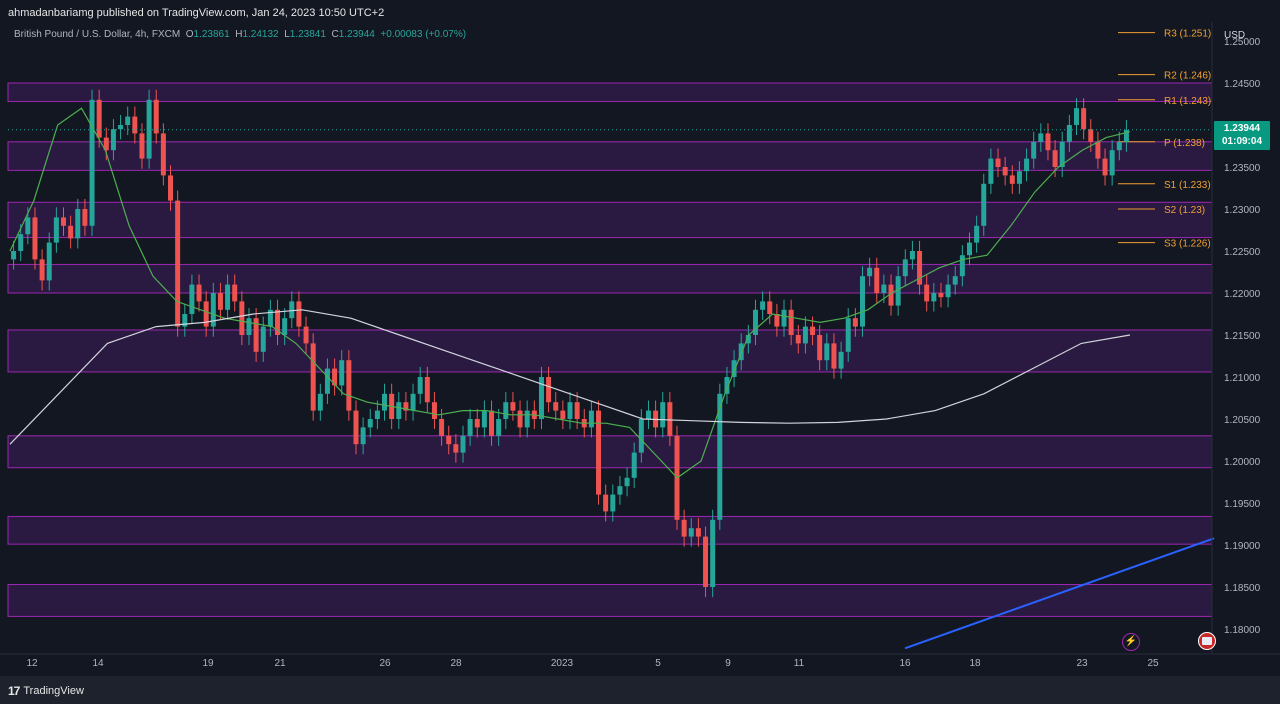 The image size is (1280, 704). What do you see at coordinates (1153, 663) in the screenshot?
I see `time-tick: 25` at bounding box center [1153, 663].